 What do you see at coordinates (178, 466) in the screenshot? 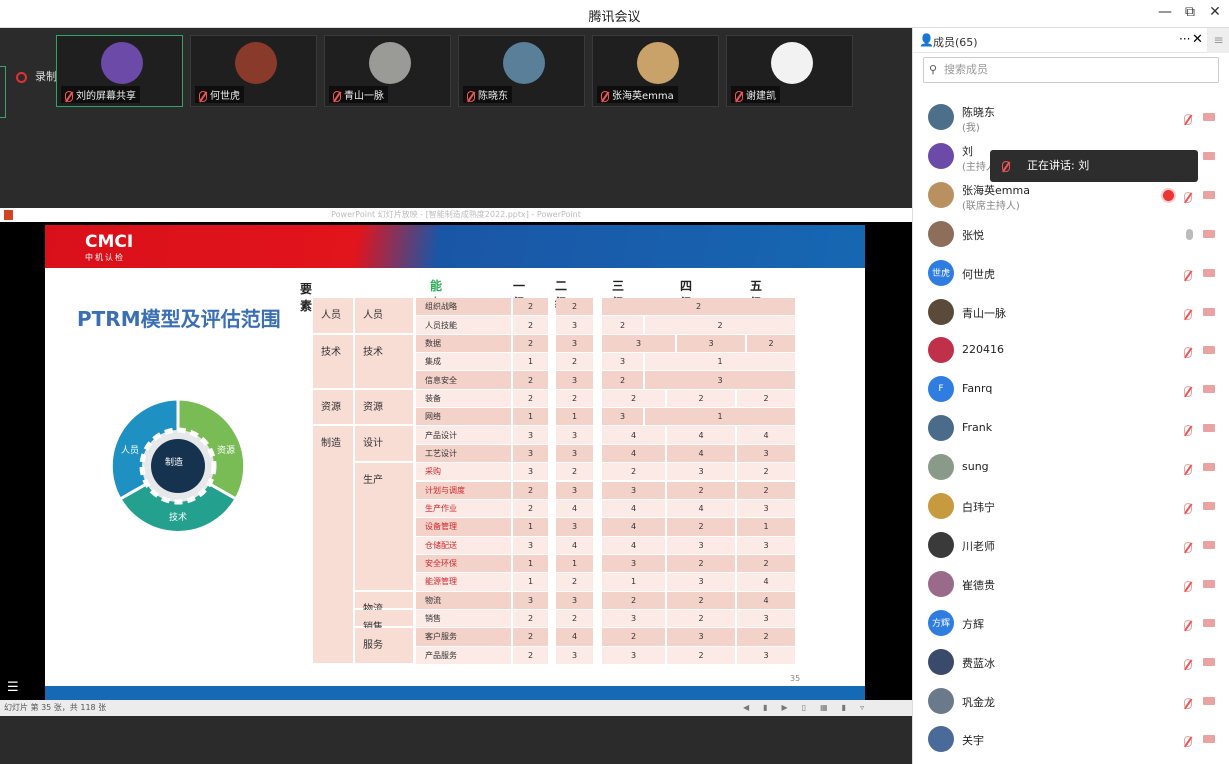
I see `wheel-center` at bounding box center [178, 466].